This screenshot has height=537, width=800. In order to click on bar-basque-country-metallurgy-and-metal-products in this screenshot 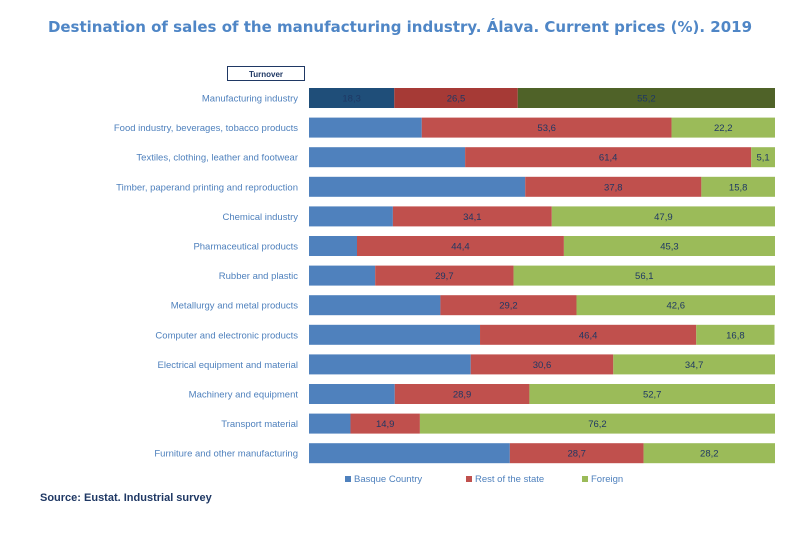, I will do `click(375, 305)`.